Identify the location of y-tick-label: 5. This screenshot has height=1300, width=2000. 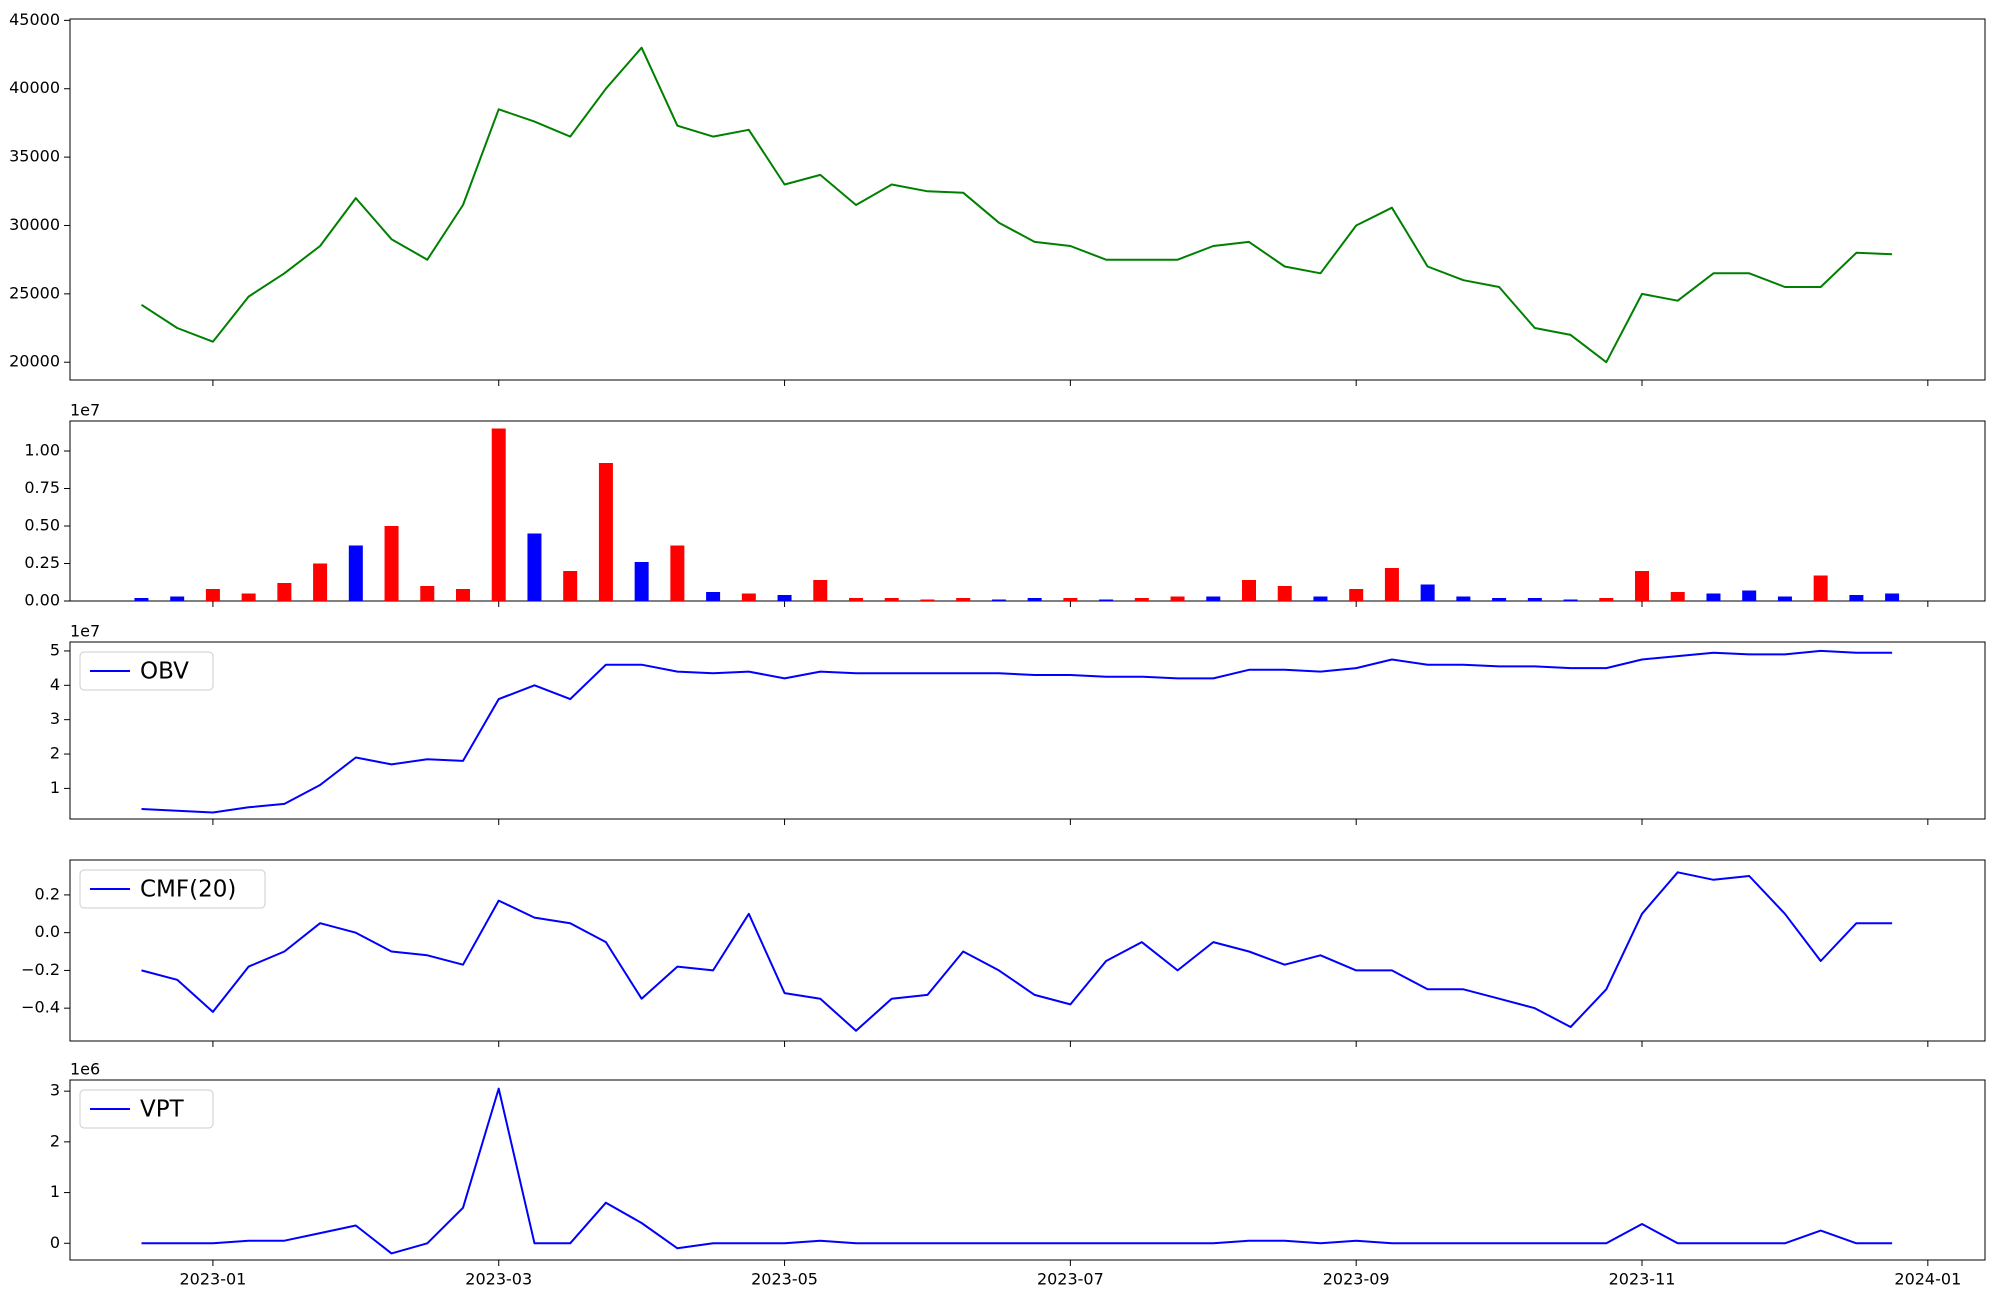
(55, 649).